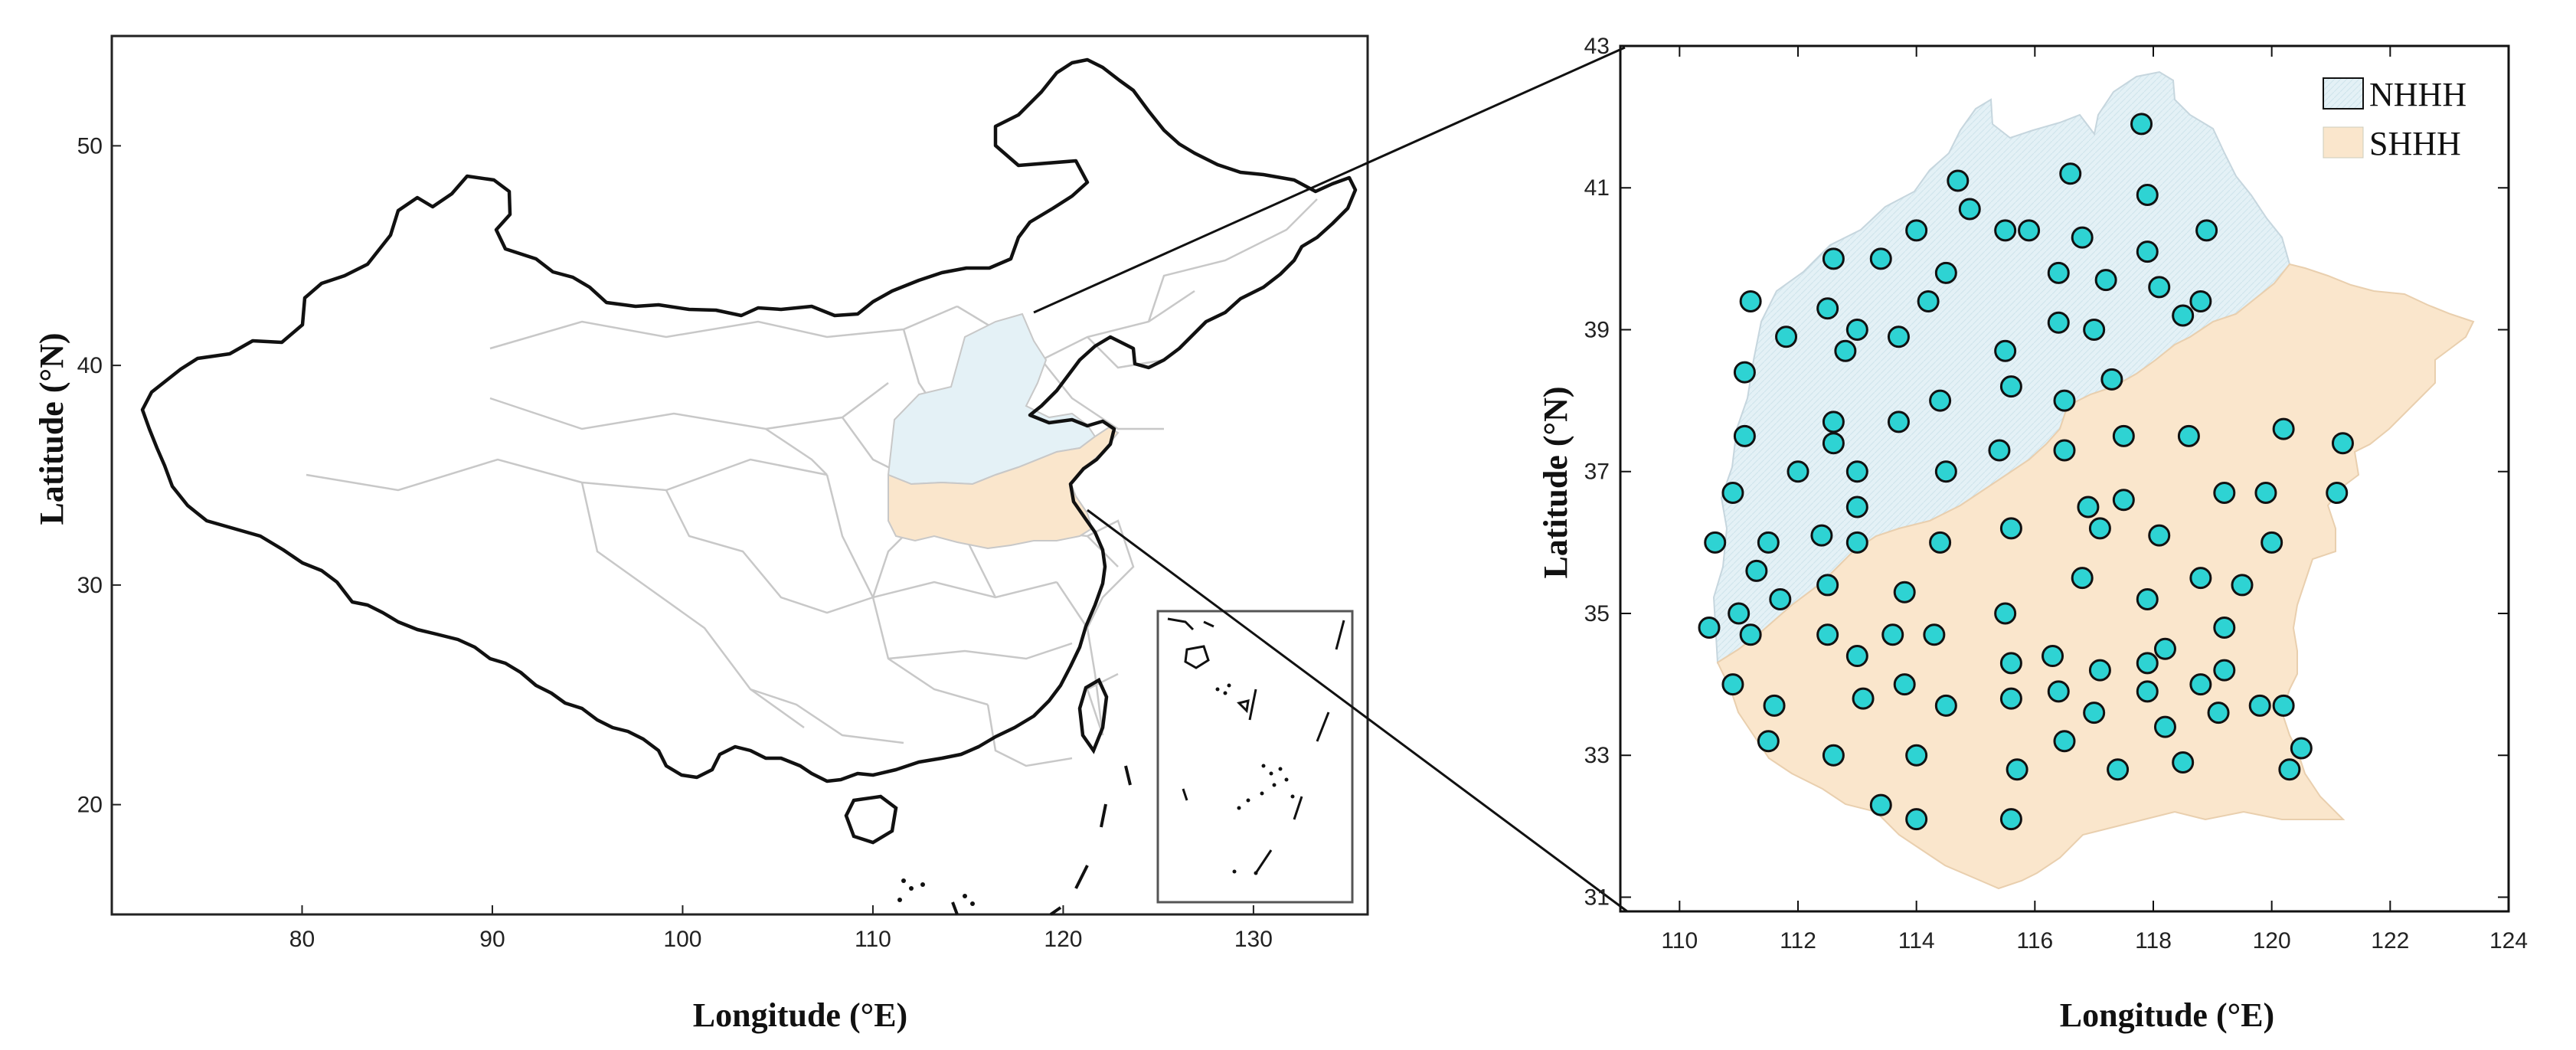 This screenshot has height=1050, width=2576. Describe the element at coordinates (1916, 941) in the screenshot. I see `right-x-tick-label: 114` at that location.